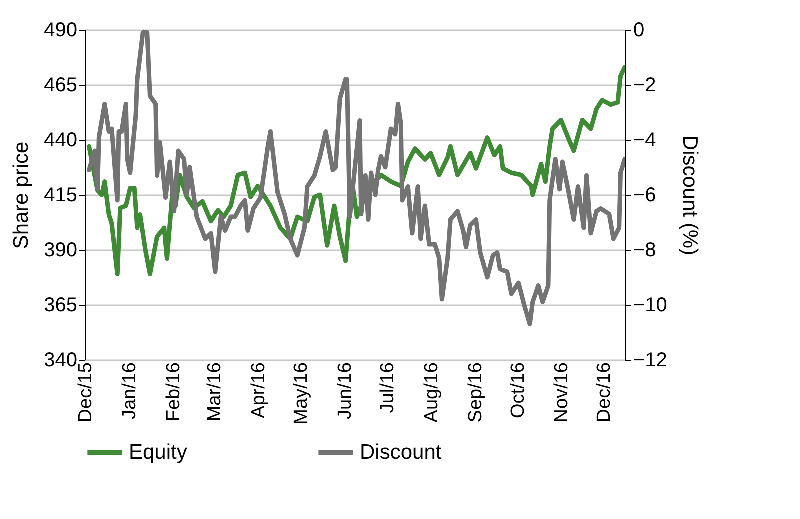 The width and height of the screenshot is (800, 519). I want to click on x-tick-label: Dec/16, so click(605, 392).